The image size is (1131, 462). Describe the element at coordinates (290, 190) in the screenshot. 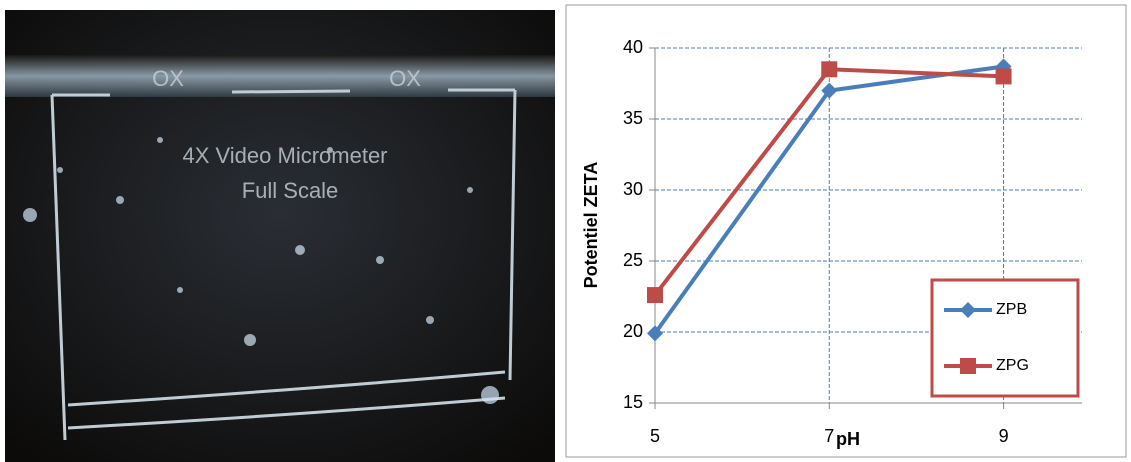

I see `photo-label: Full Scale` at that location.